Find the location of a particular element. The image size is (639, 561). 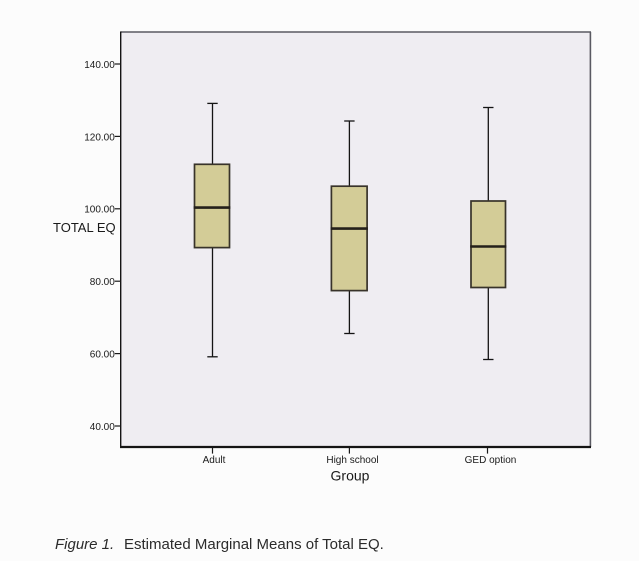

svg-text: 120.00 is located at coordinates (99, 137).